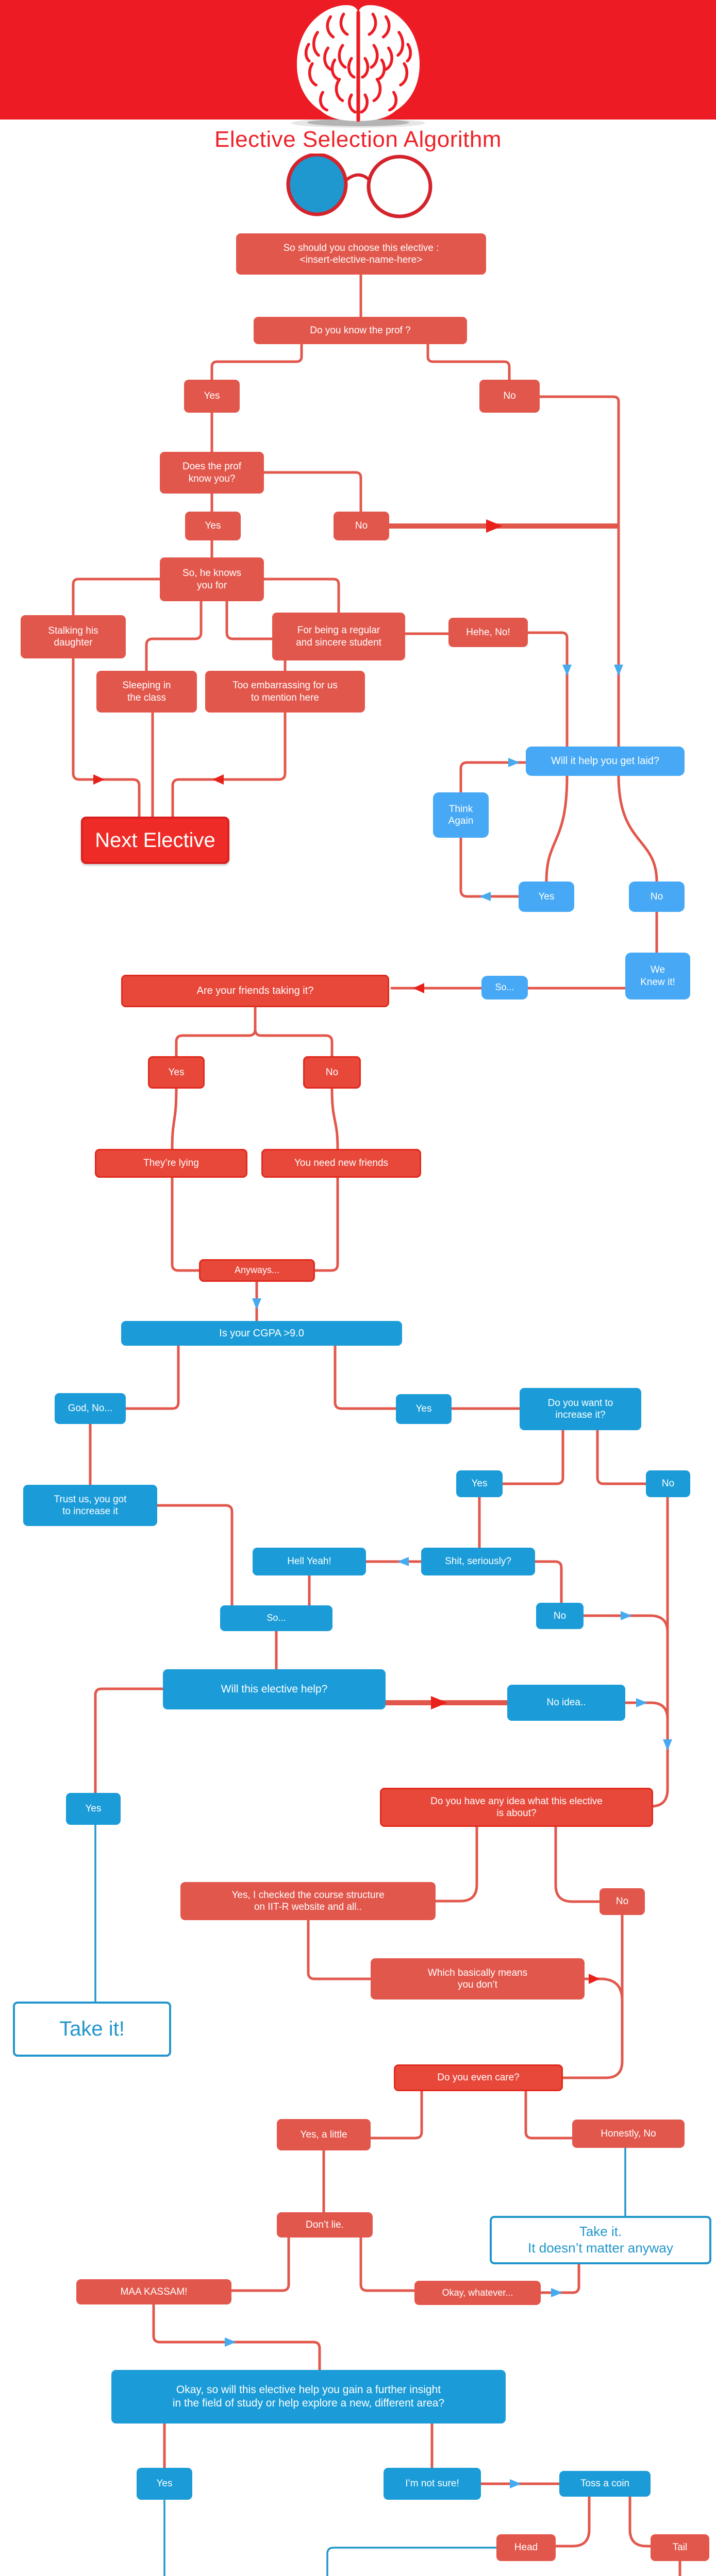 This screenshot has width=716, height=2576. Describe the element at coordinates (332, 1072) in the screenshot. I see `node-no-friends: No` at that location.